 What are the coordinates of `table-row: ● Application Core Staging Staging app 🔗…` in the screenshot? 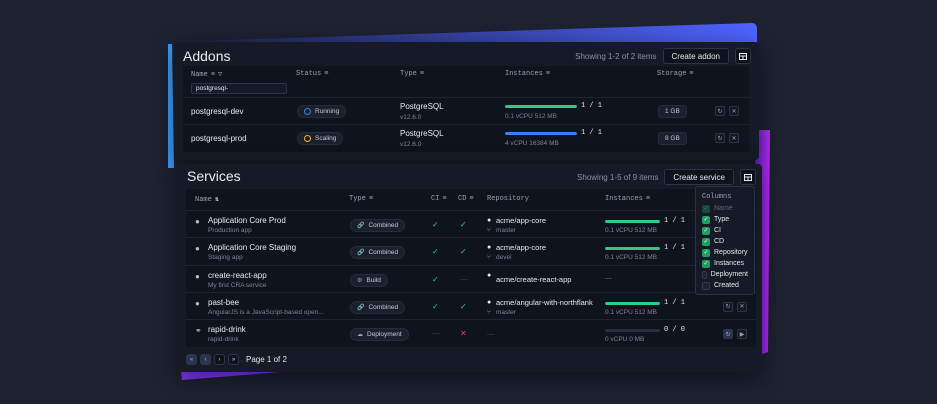 It's located at (471, 250).